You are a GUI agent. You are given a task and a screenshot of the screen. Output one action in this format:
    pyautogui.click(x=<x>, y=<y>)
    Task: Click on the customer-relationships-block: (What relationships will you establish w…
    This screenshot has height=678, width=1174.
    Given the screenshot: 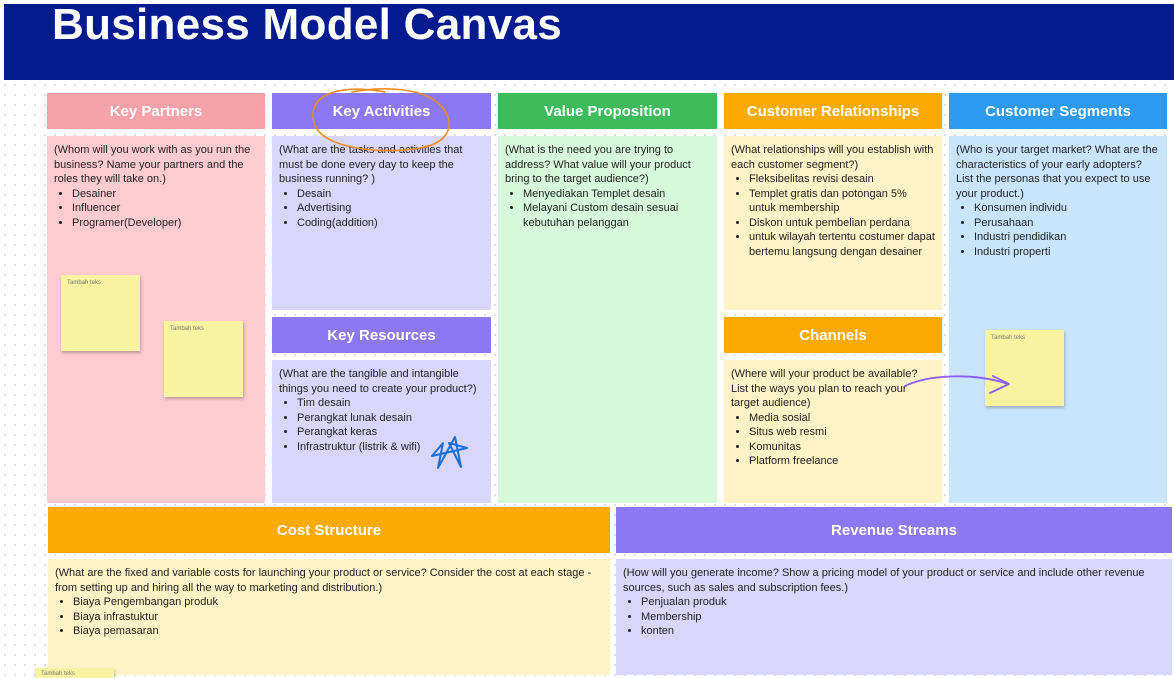 What is the action you would take?
    pyautogui.click(x=833, y=223)
    